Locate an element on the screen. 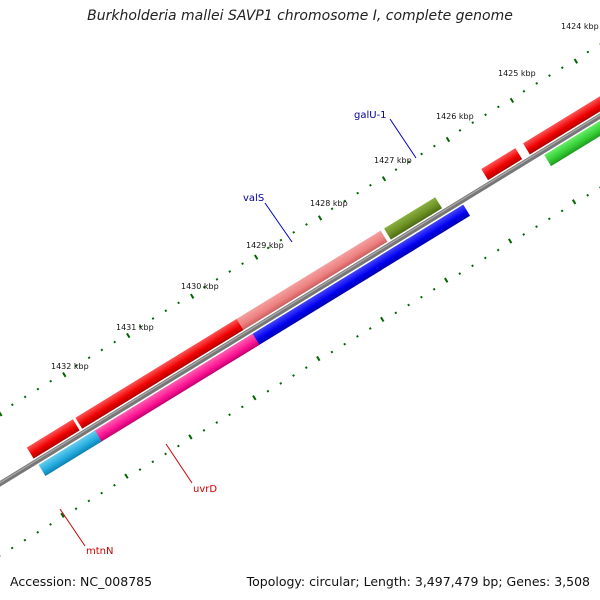 The image size is (600, 600). gene-uvrD-feature is located at coordinates (175, 388).